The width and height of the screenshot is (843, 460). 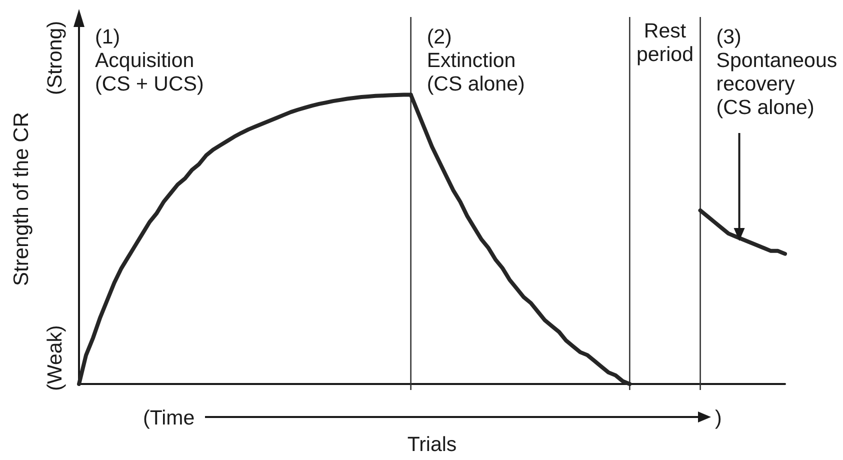 I want to click on text: Rest period, so click(x=665, y=42).